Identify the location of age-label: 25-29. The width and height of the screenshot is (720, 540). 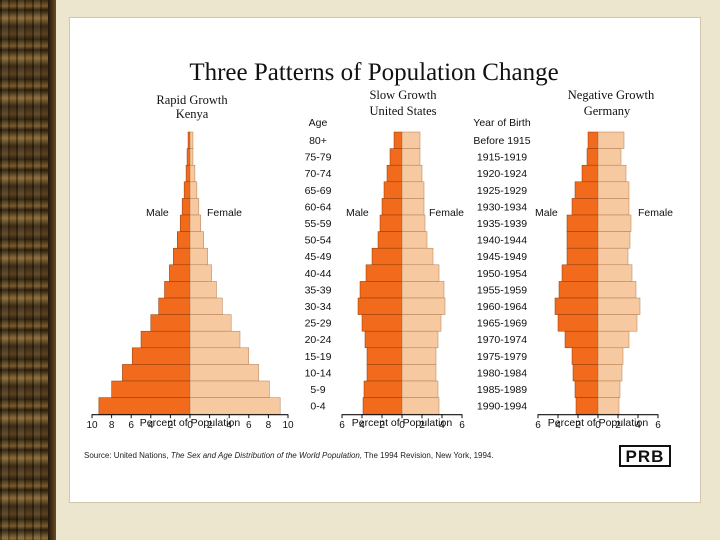
(318, 324).